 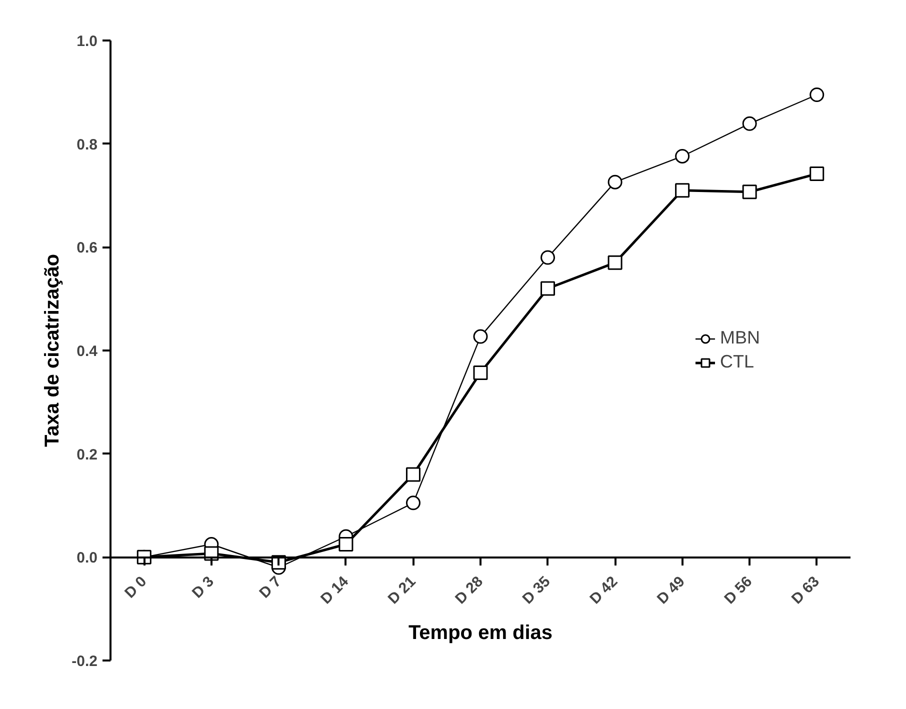 What do you see at coordinates (203, 587) in the screenshot?
I see `x-tick-label: D 3` at bounding box center [203, 587].